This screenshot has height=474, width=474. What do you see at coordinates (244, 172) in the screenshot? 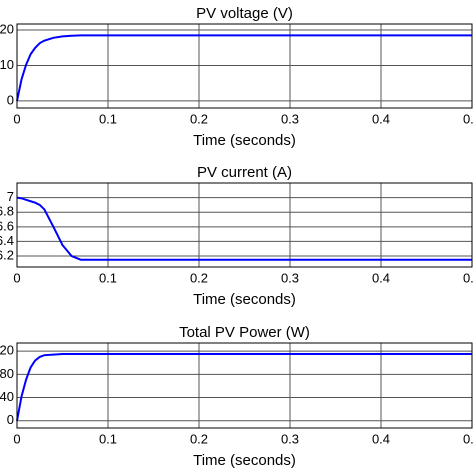
I see `chart-title: PV current (A)` at bounding box center [244, 172].